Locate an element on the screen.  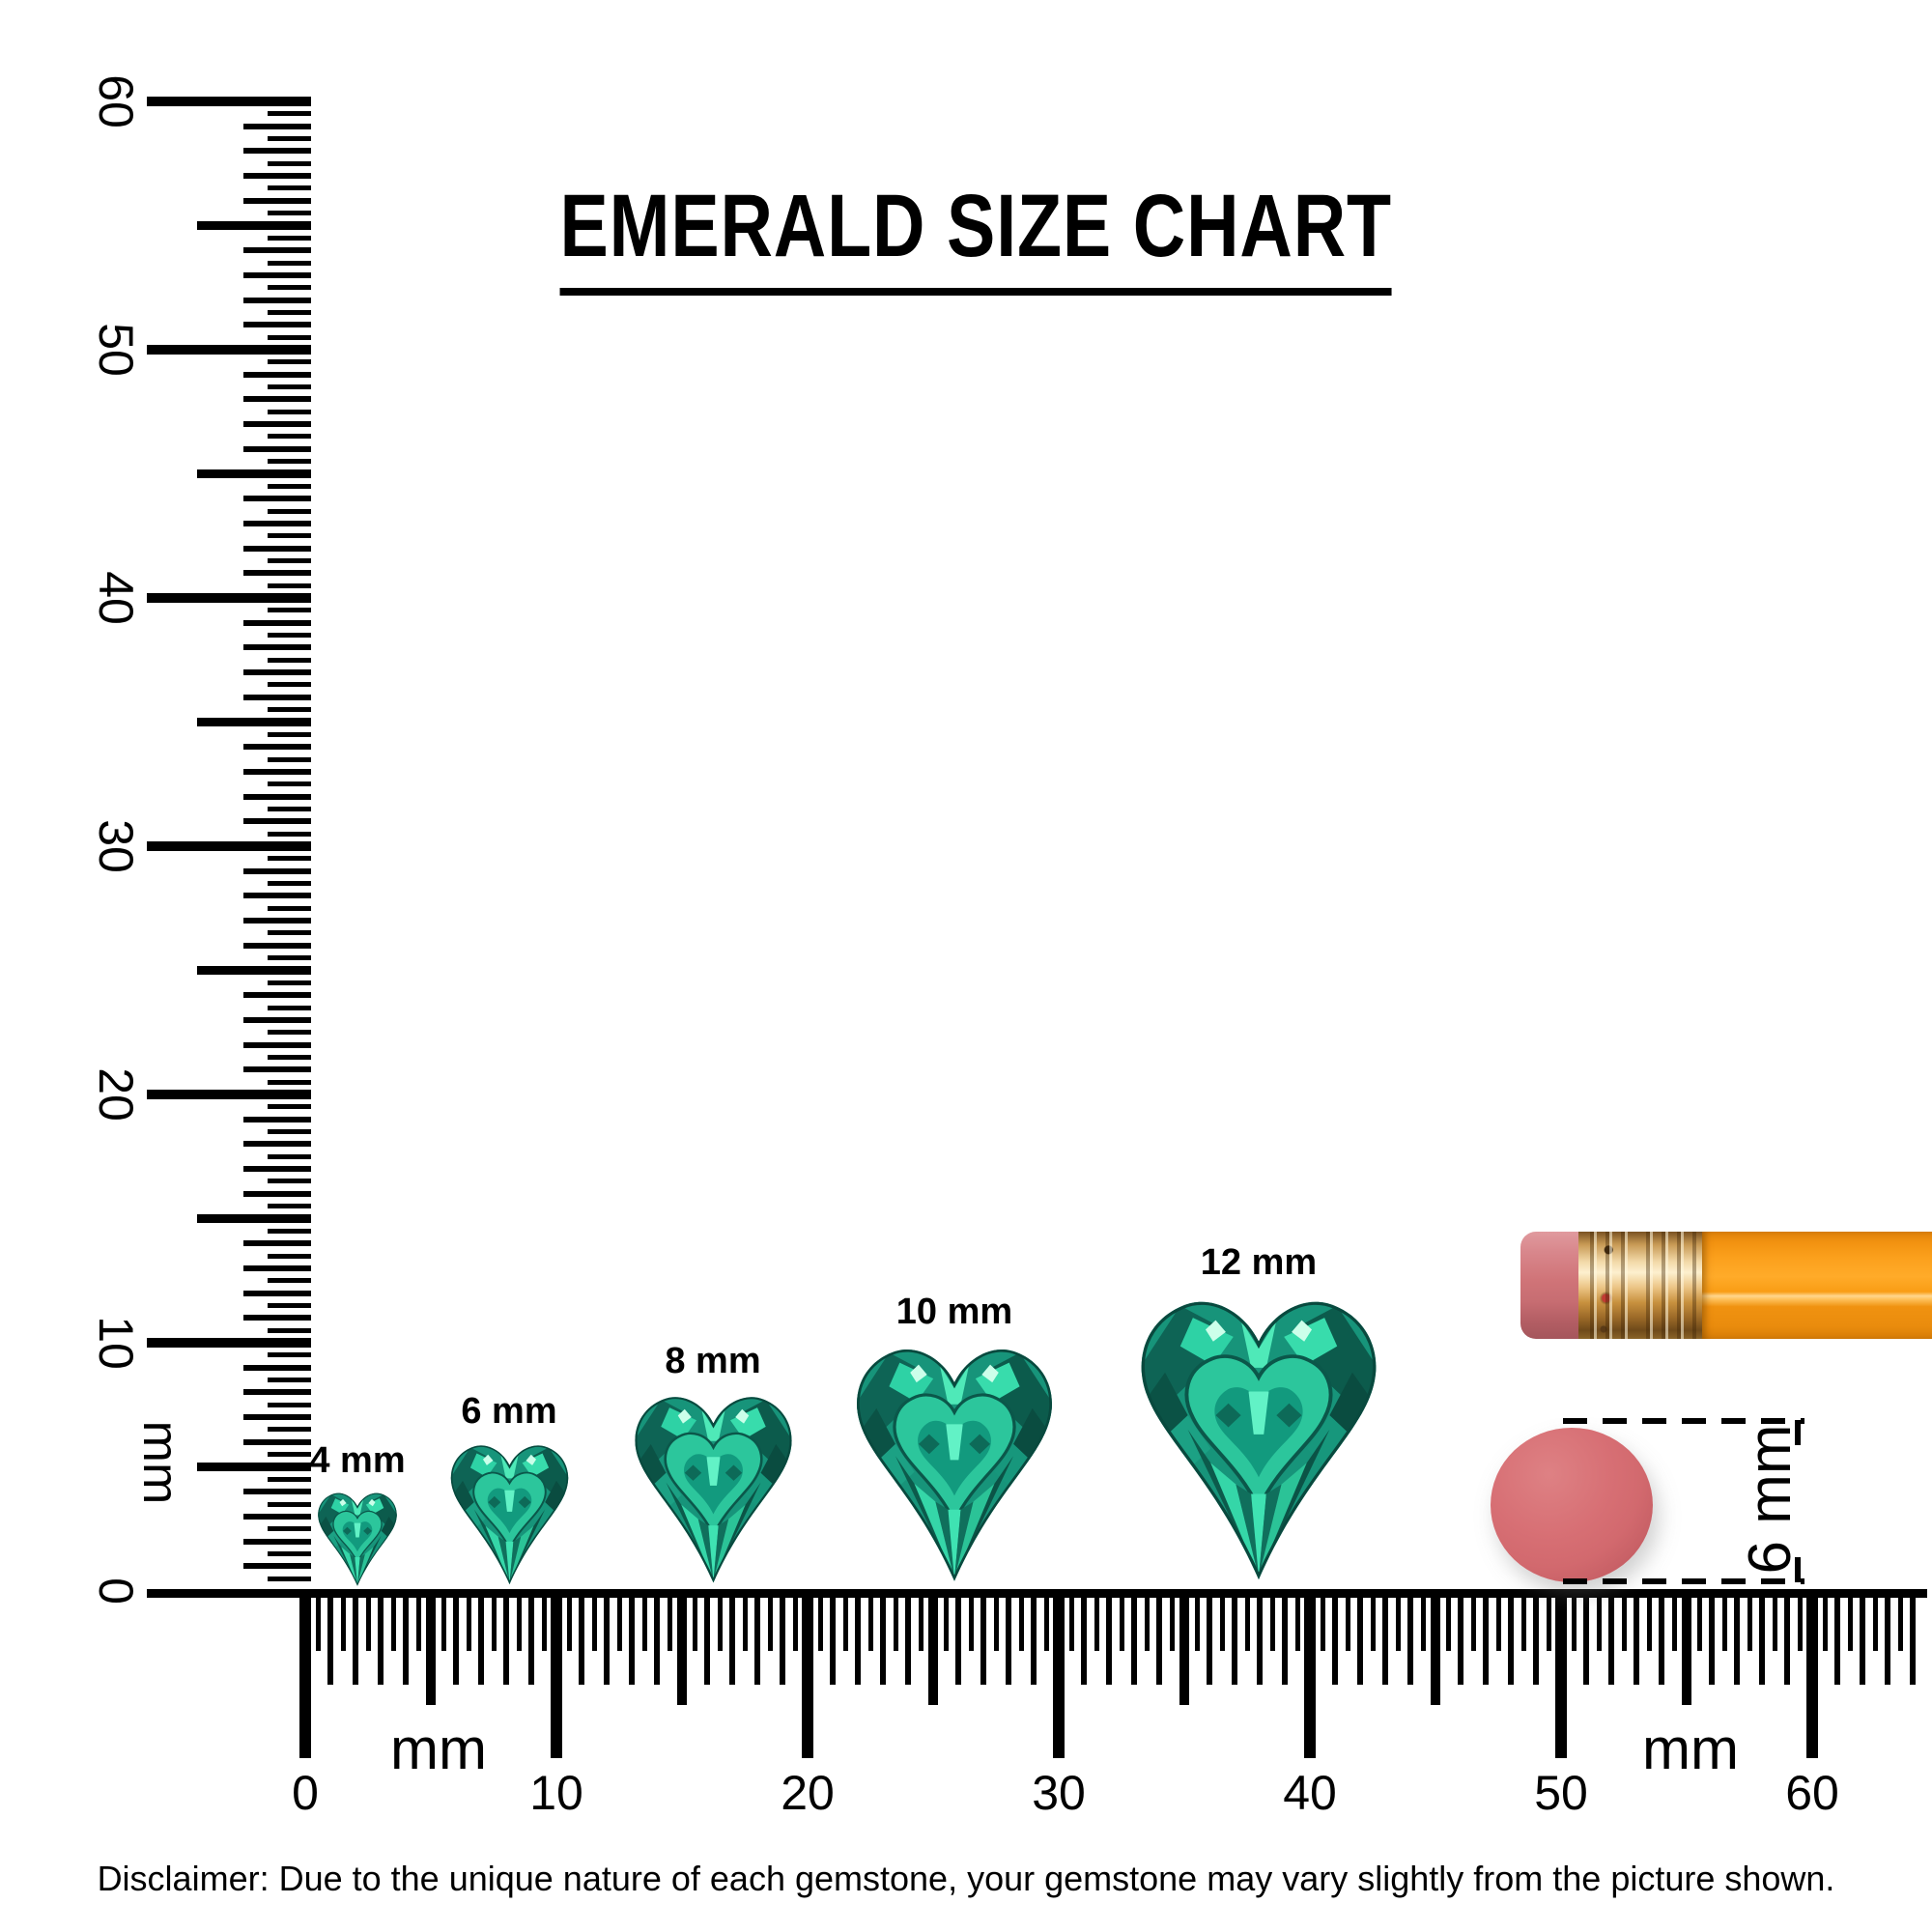
hruler-unit-mm-right: mm is located at coordinates (1690, 1749).